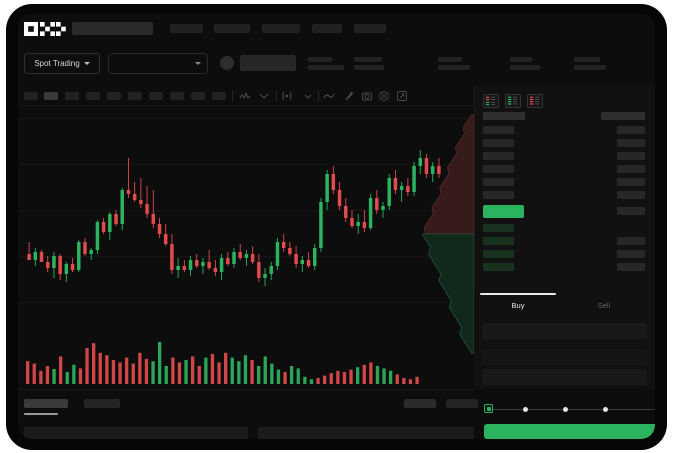 The height and width of the screenshot is (453, 673). I want to click on compare-icon, so click(264, 96).